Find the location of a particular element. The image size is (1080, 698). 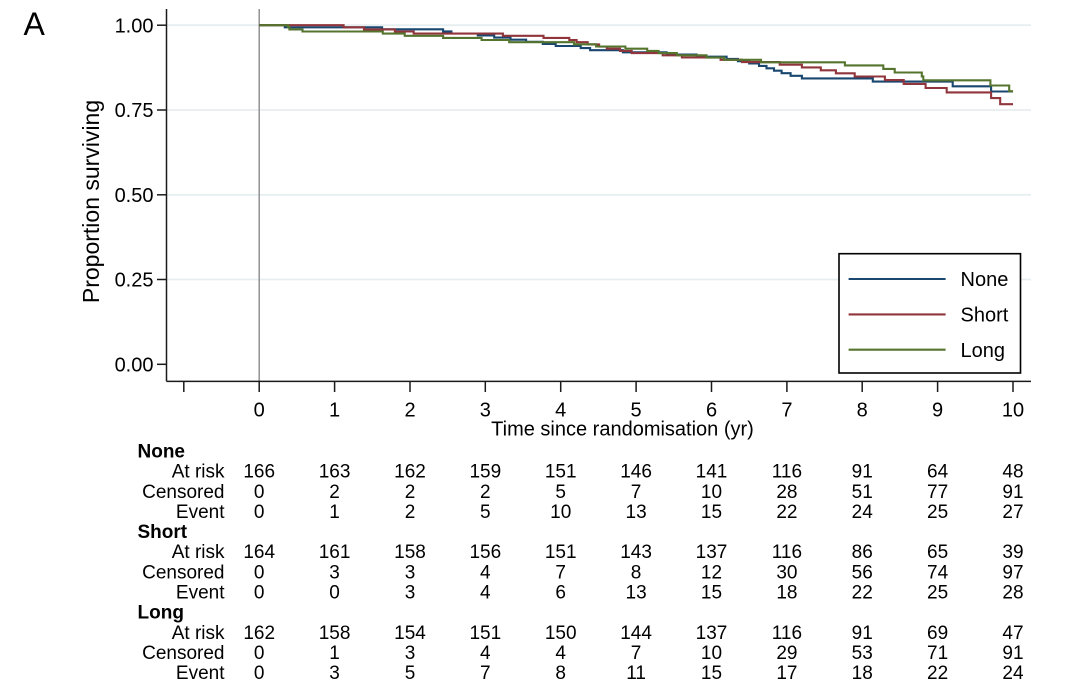

svg-text: 47 is located at coordinates (1012, 633).